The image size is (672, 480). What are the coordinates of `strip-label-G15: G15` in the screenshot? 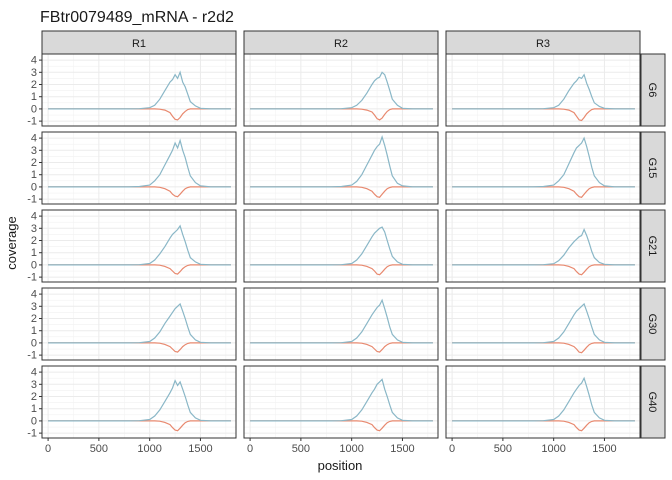 It's located at (652, 168).